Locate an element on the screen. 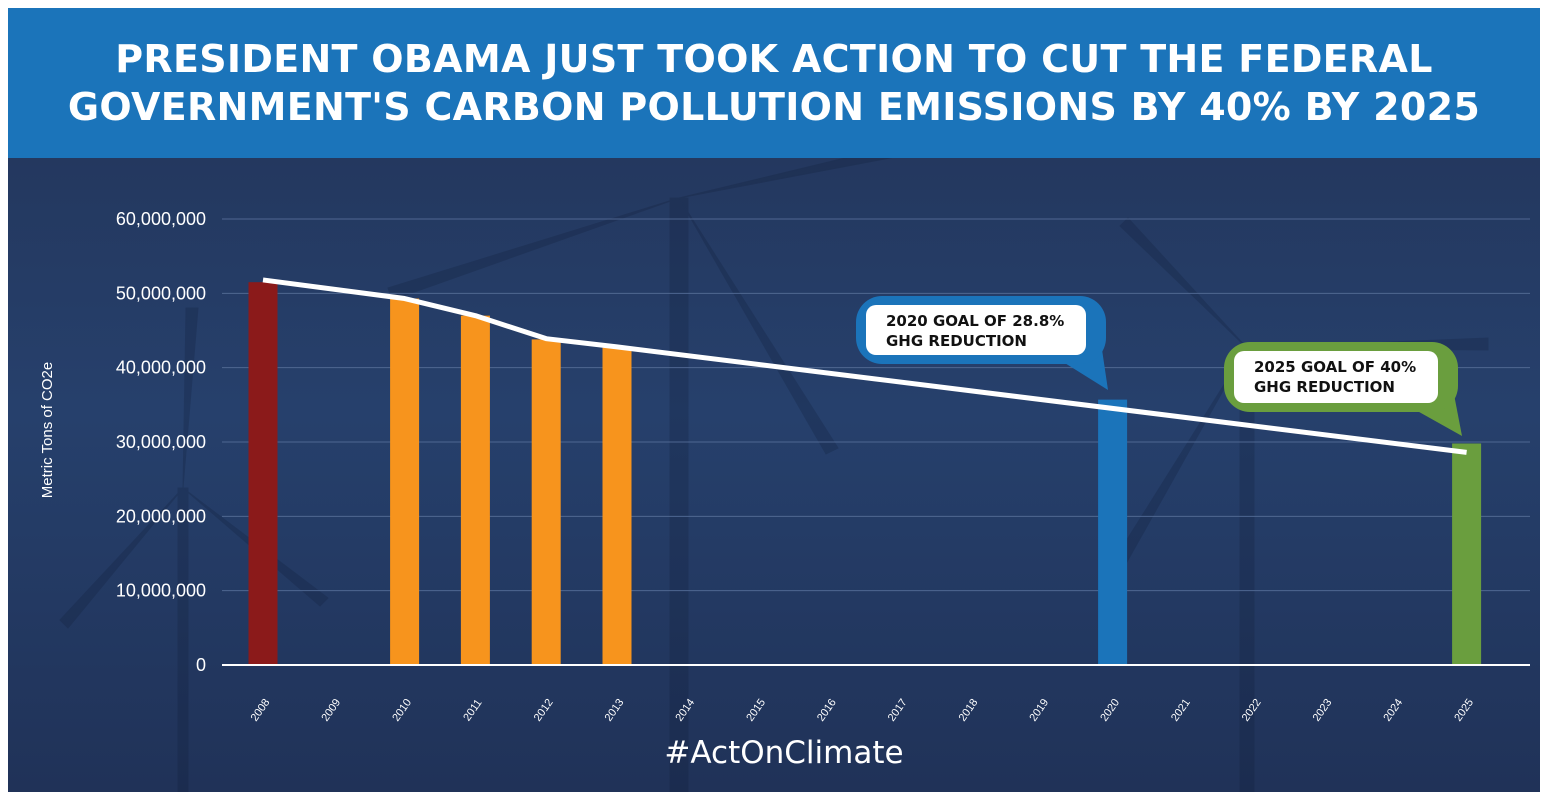 This screenshot has width=1568, height=795. x-tick-label: 2024 is located at coordinates (1393, 710).